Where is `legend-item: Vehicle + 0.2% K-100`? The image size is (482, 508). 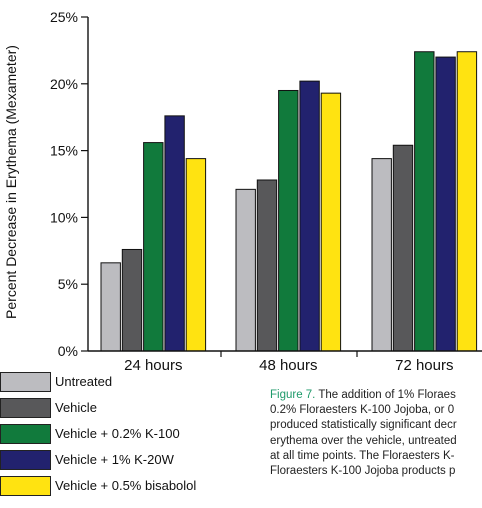
legend-item: Vehicle + 0.2% K-100 is located at coordinates (115, 435).